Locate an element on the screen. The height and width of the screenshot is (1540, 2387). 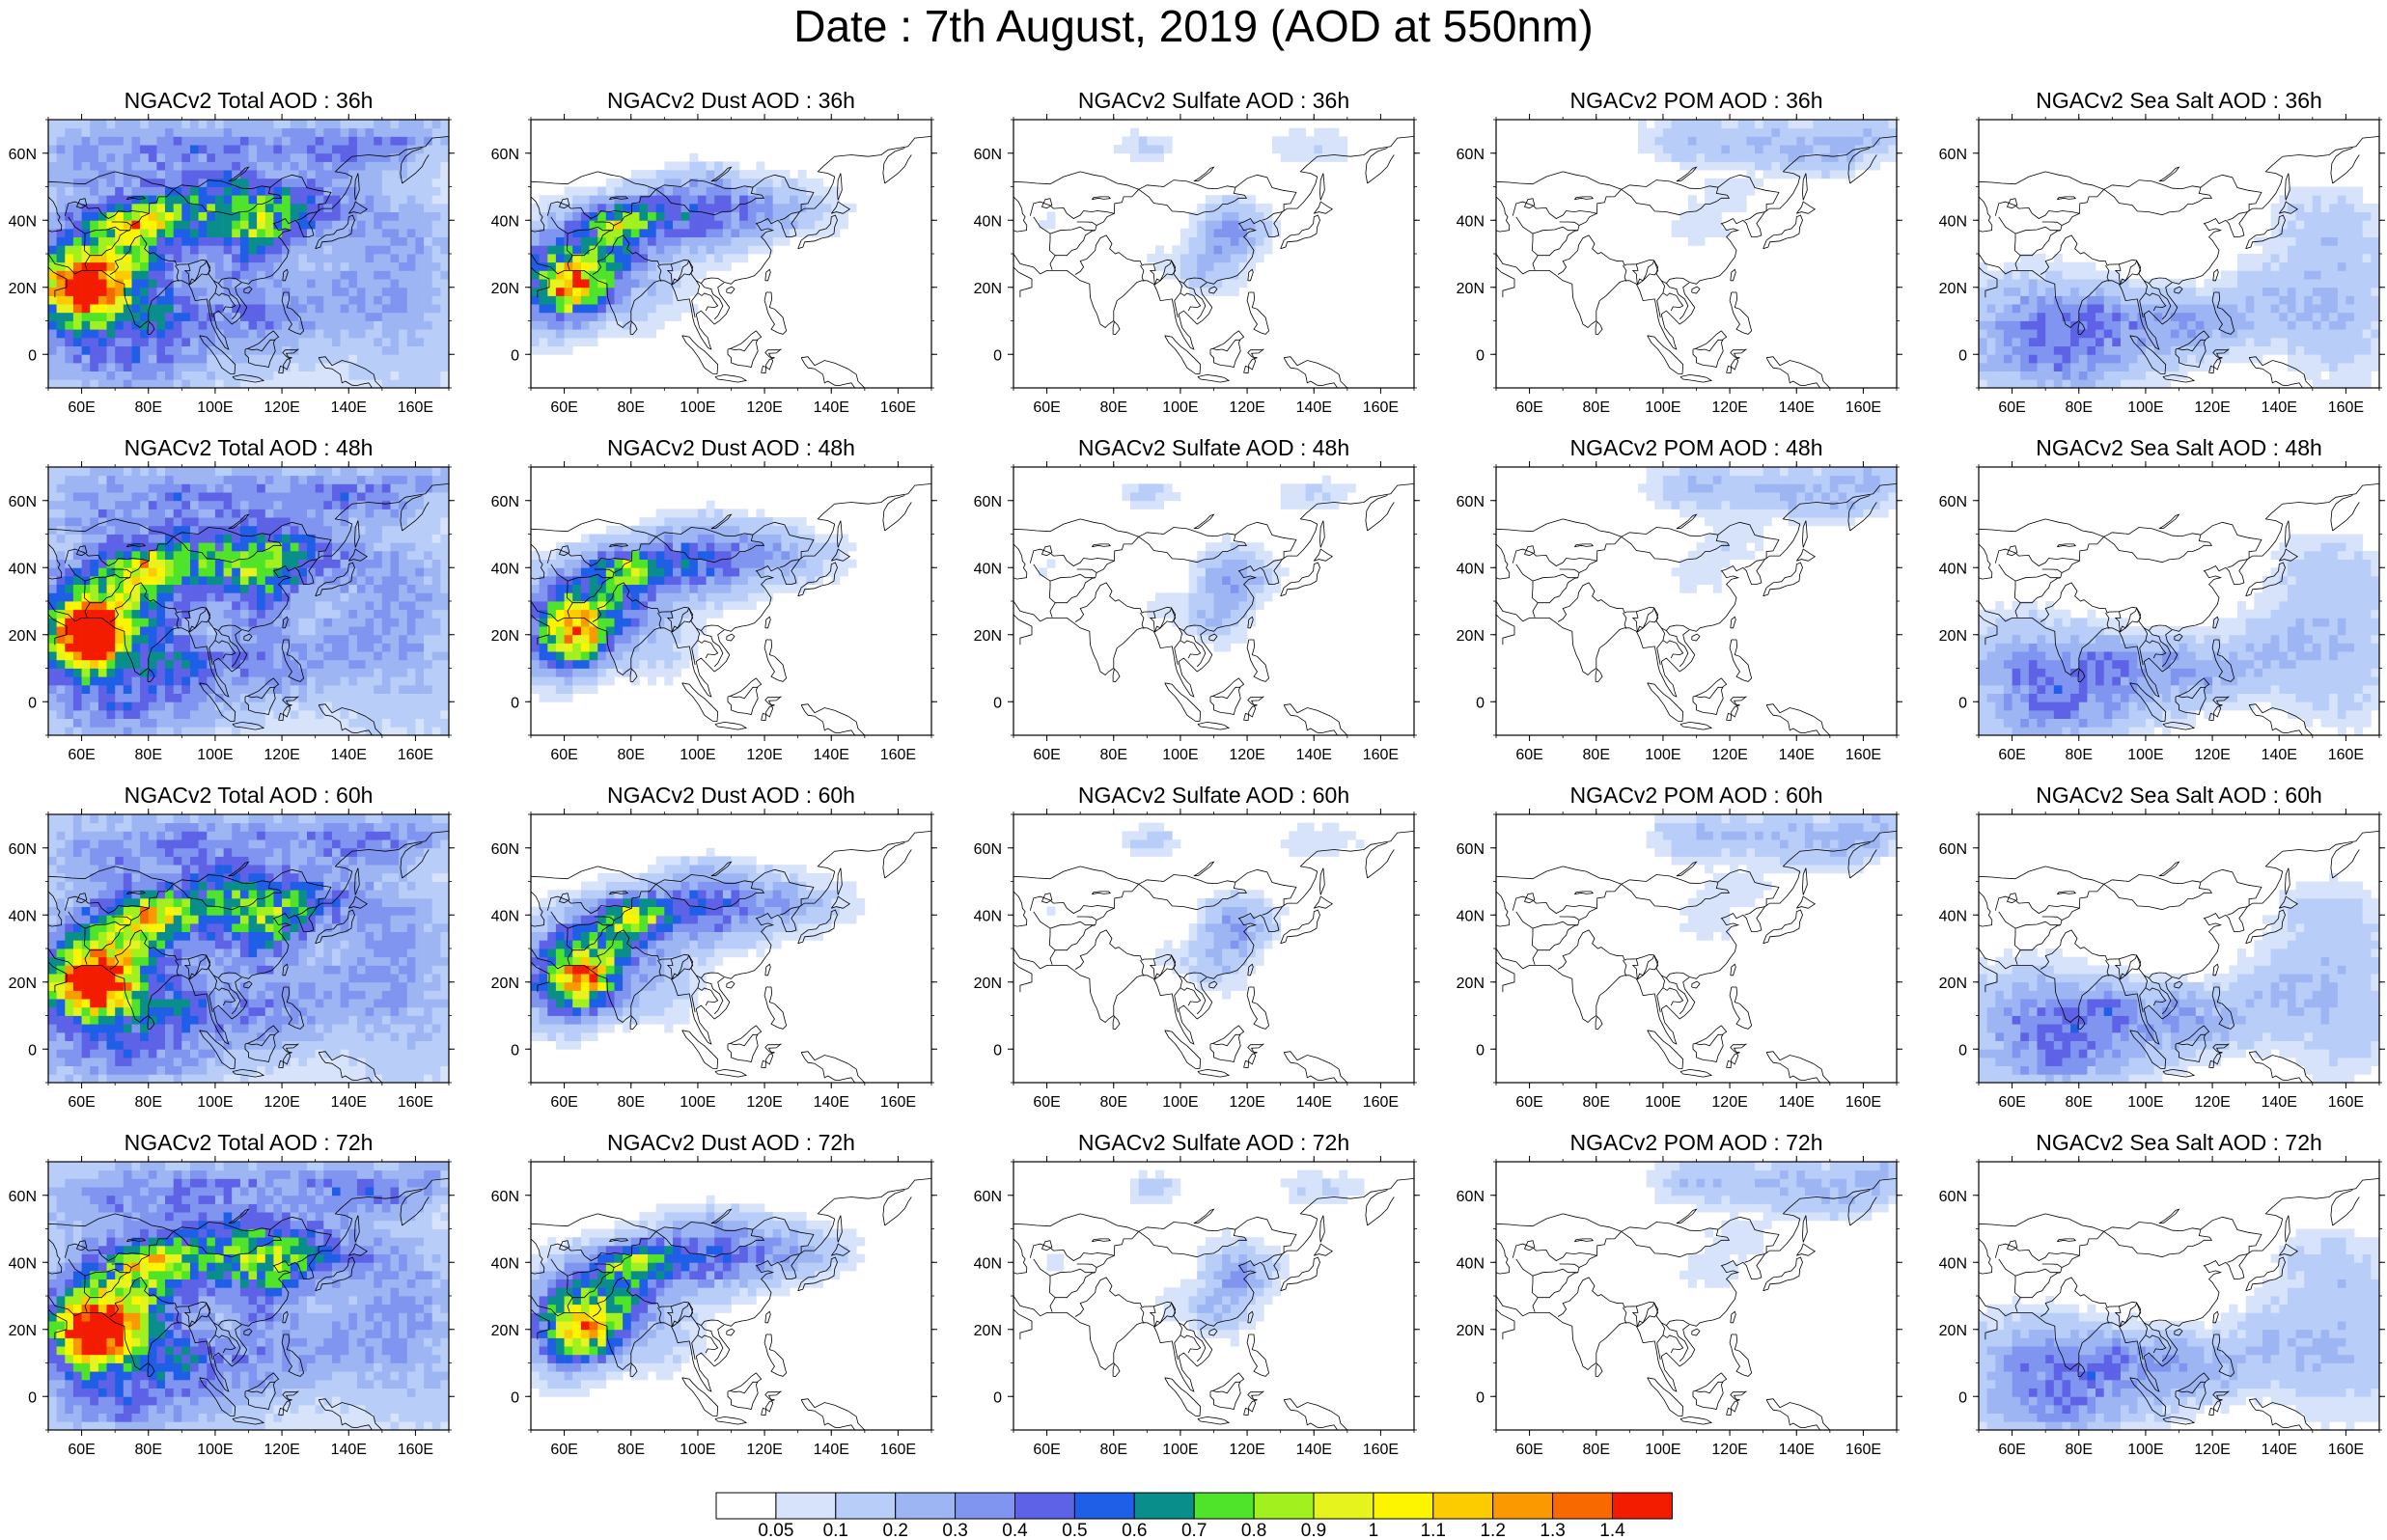
panel-title: NGACv2 Dust AOD : 48h is located at coordinates (731, 447).